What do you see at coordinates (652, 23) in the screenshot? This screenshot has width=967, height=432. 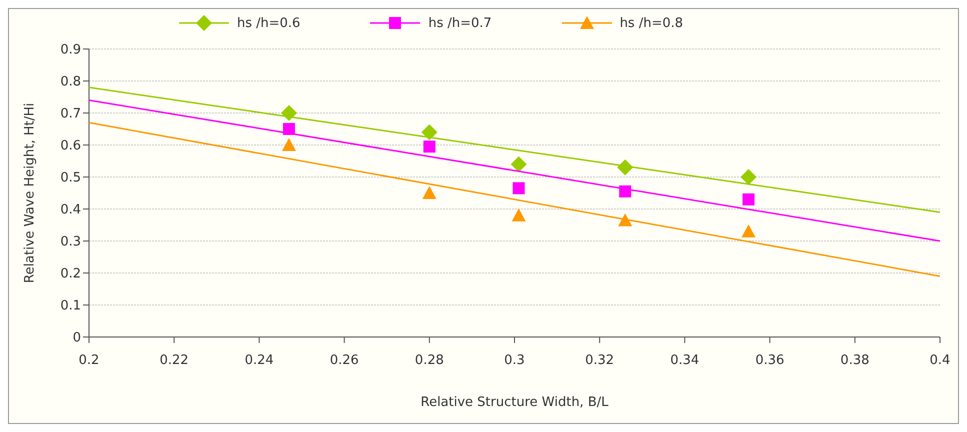 I see `legend-label: hs /h=0.8` at bounding box center [652, 23].